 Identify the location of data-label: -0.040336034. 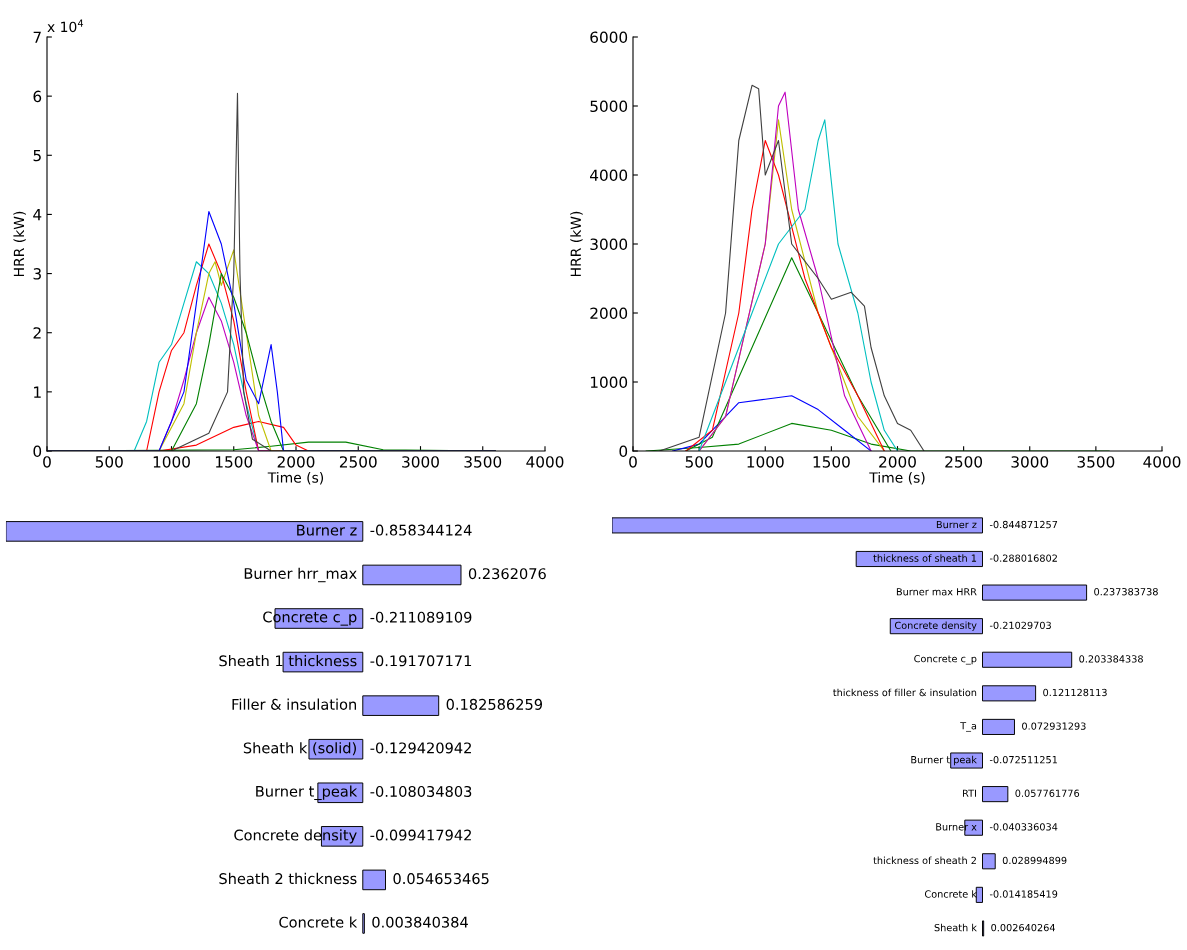
(1023, 827).